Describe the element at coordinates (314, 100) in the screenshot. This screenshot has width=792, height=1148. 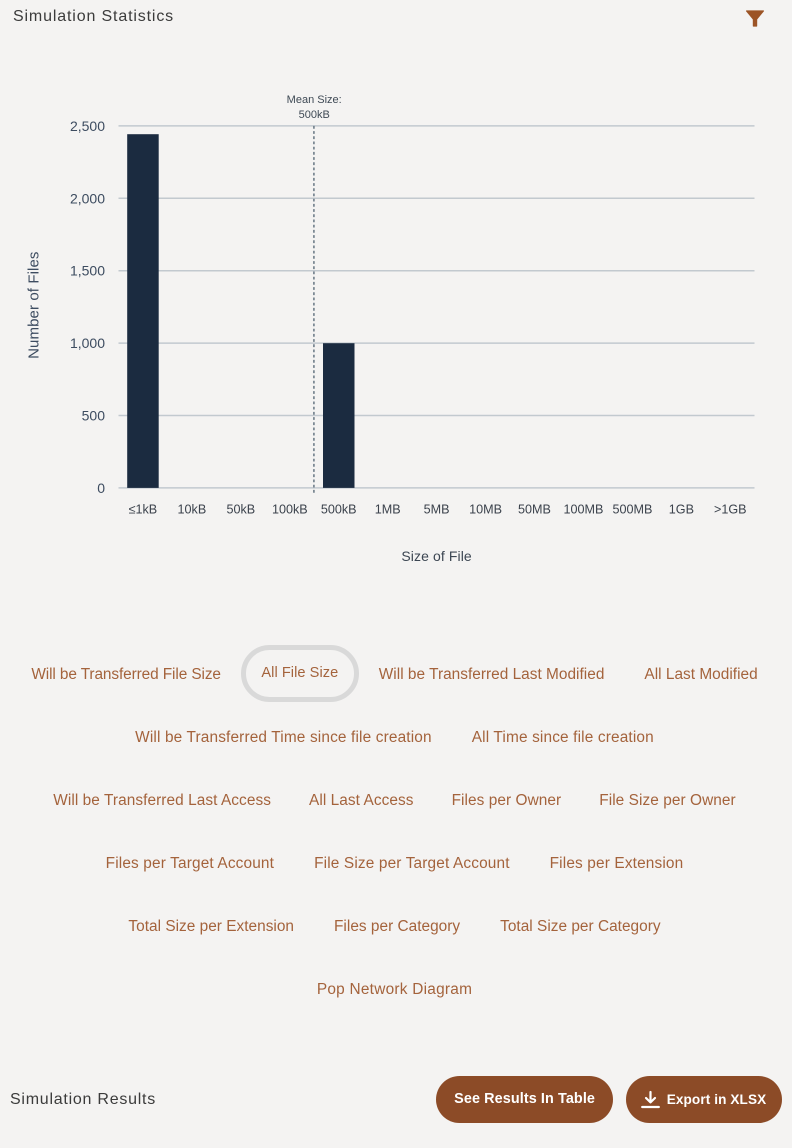
I see `svg-text: Mean Size:` at that location.